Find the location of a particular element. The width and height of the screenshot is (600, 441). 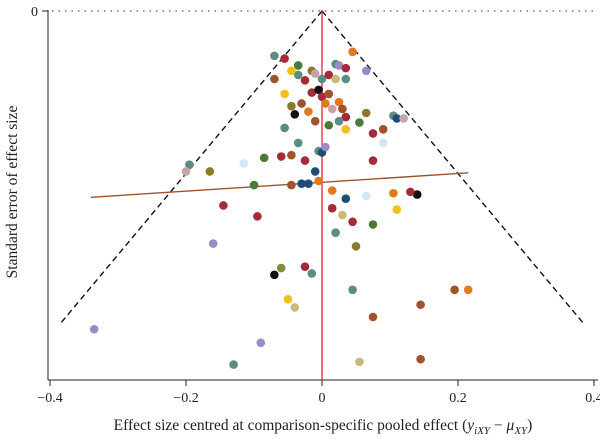

x-tick-label-5: 0.4 is located at coordinates (592, 398).